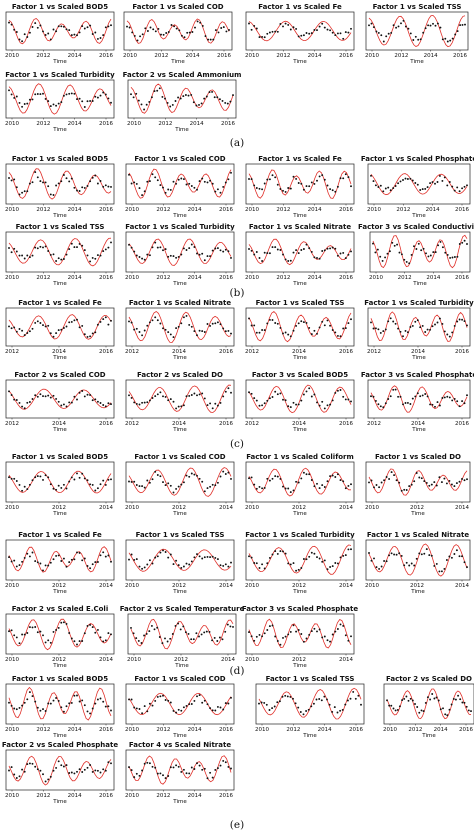  Describe the element at coordinates (300, 375) in the screenshot. I see `panel-title: Factor 3 vs Scaled BOD5` at that location.